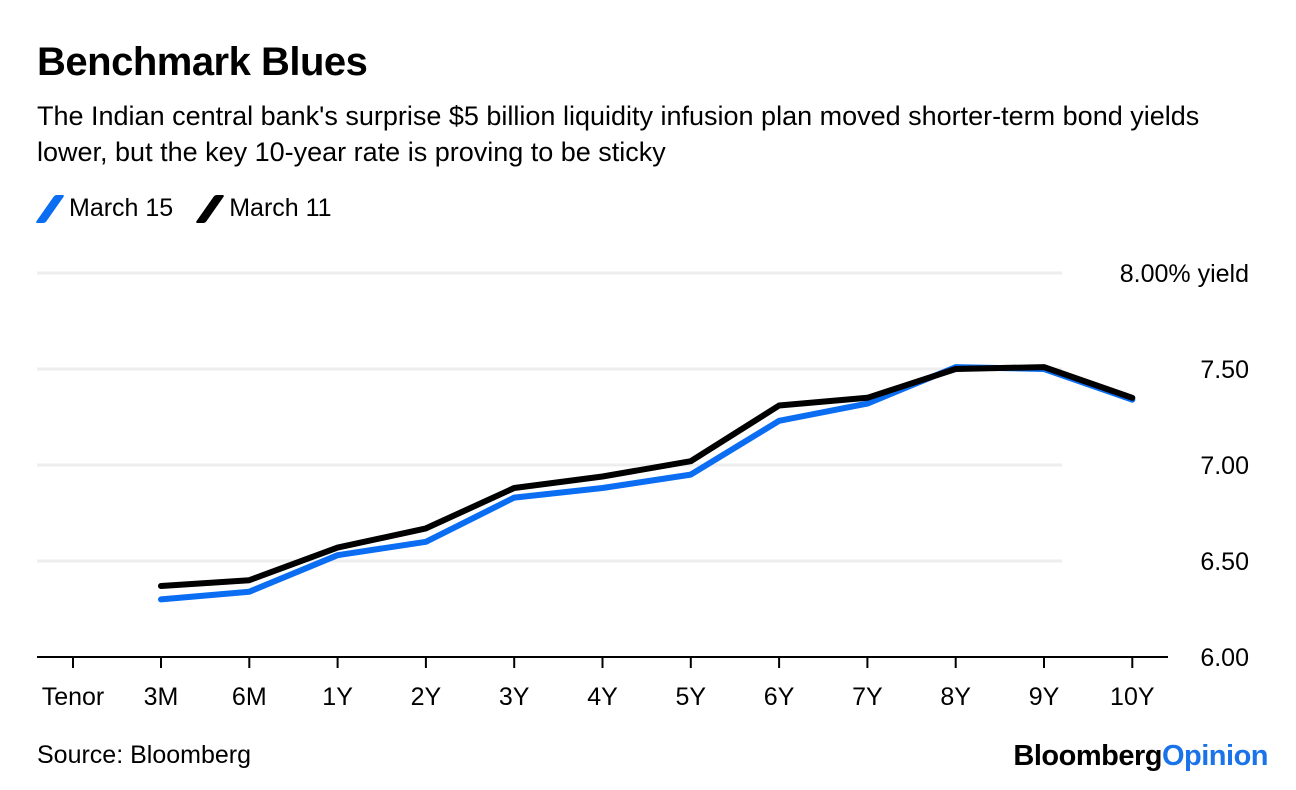 This screenshot has width=1296, height=790. Describe the element at coordinates (514, 697) in the screenshot. I see `x-tick-label: 3Y` at that location.